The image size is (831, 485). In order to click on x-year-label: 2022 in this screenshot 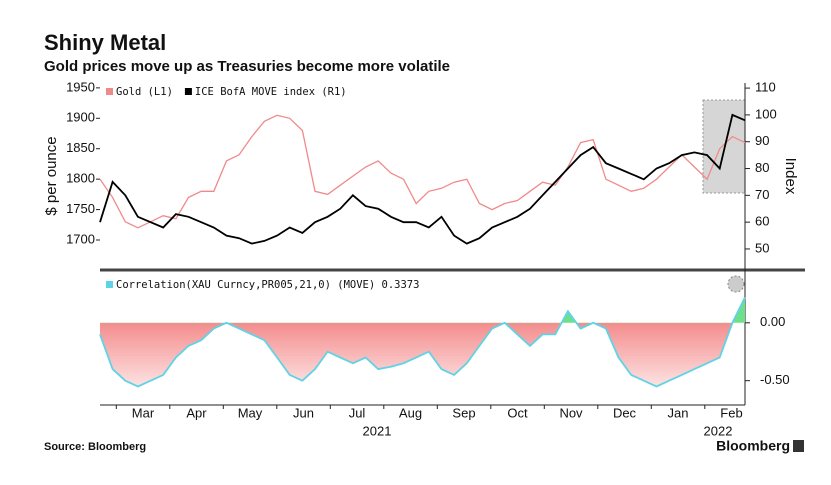, I will do `click(718, 430)`.